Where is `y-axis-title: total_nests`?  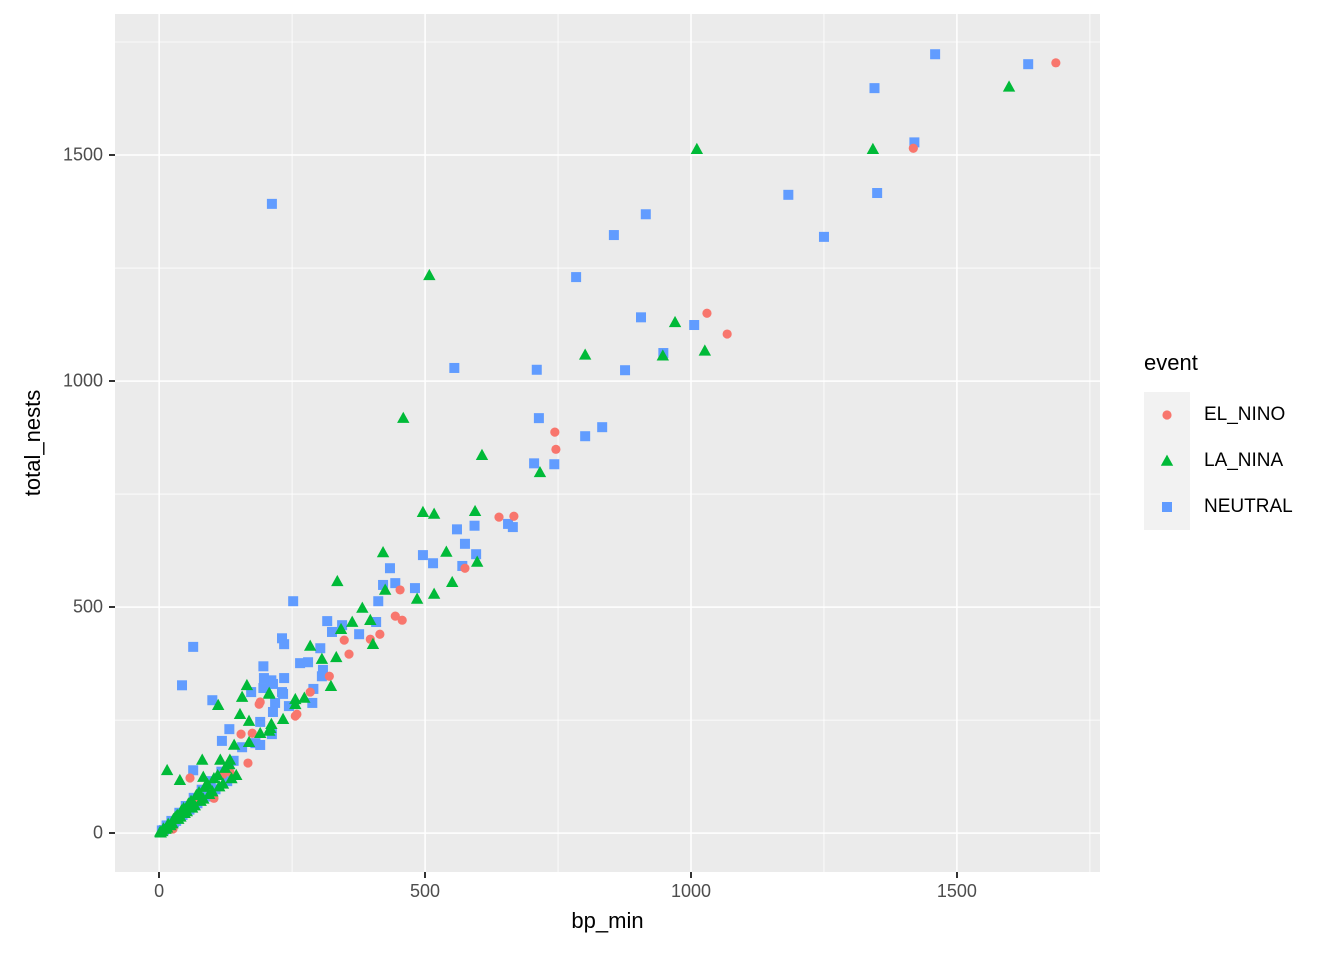 y-axis-title: total_nests is located at coordinates (32, 443).